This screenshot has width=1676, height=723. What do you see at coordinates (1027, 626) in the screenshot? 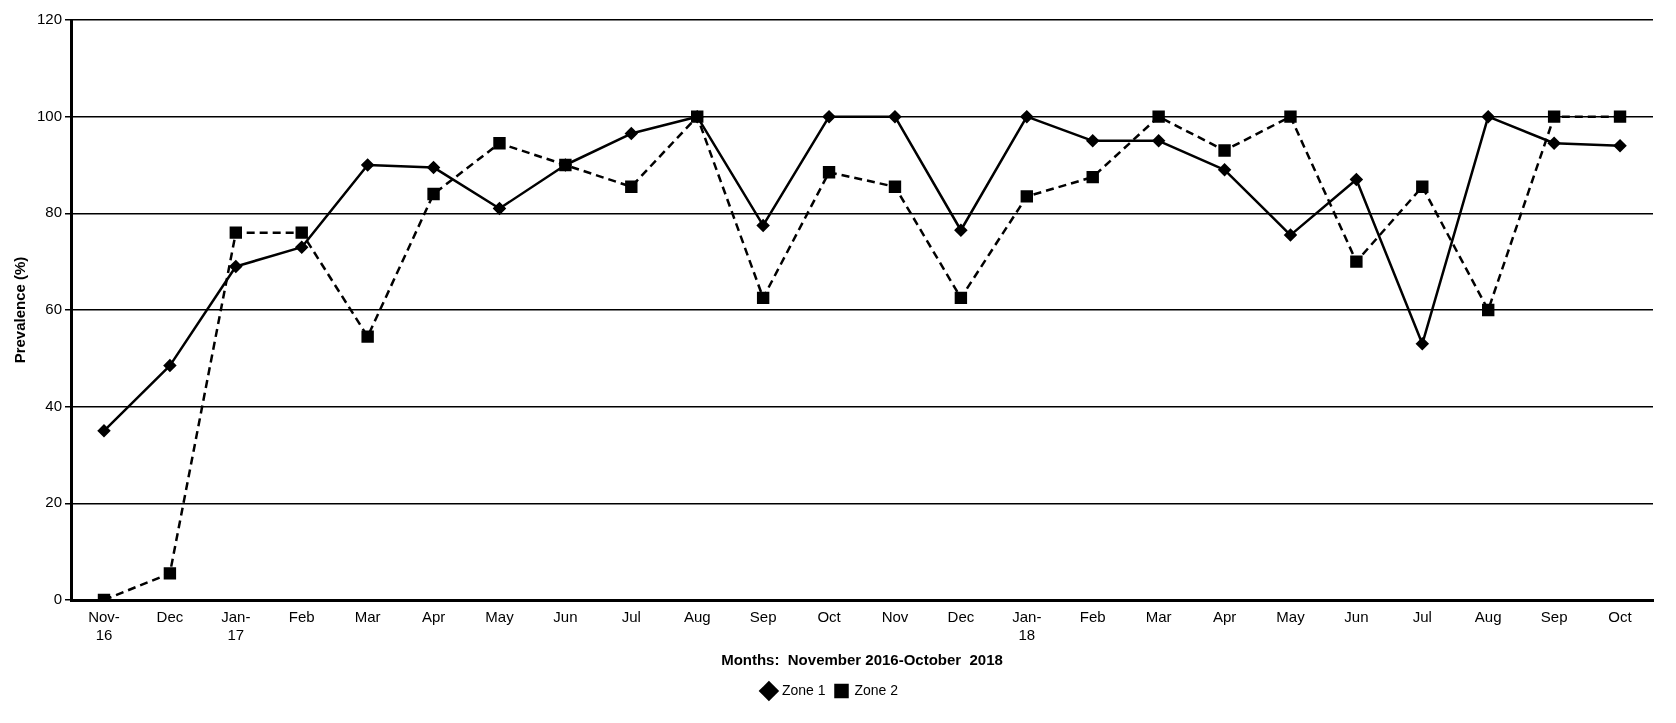
I see `x-tick-label: Jan-18` at bounding box center [1027, 626].